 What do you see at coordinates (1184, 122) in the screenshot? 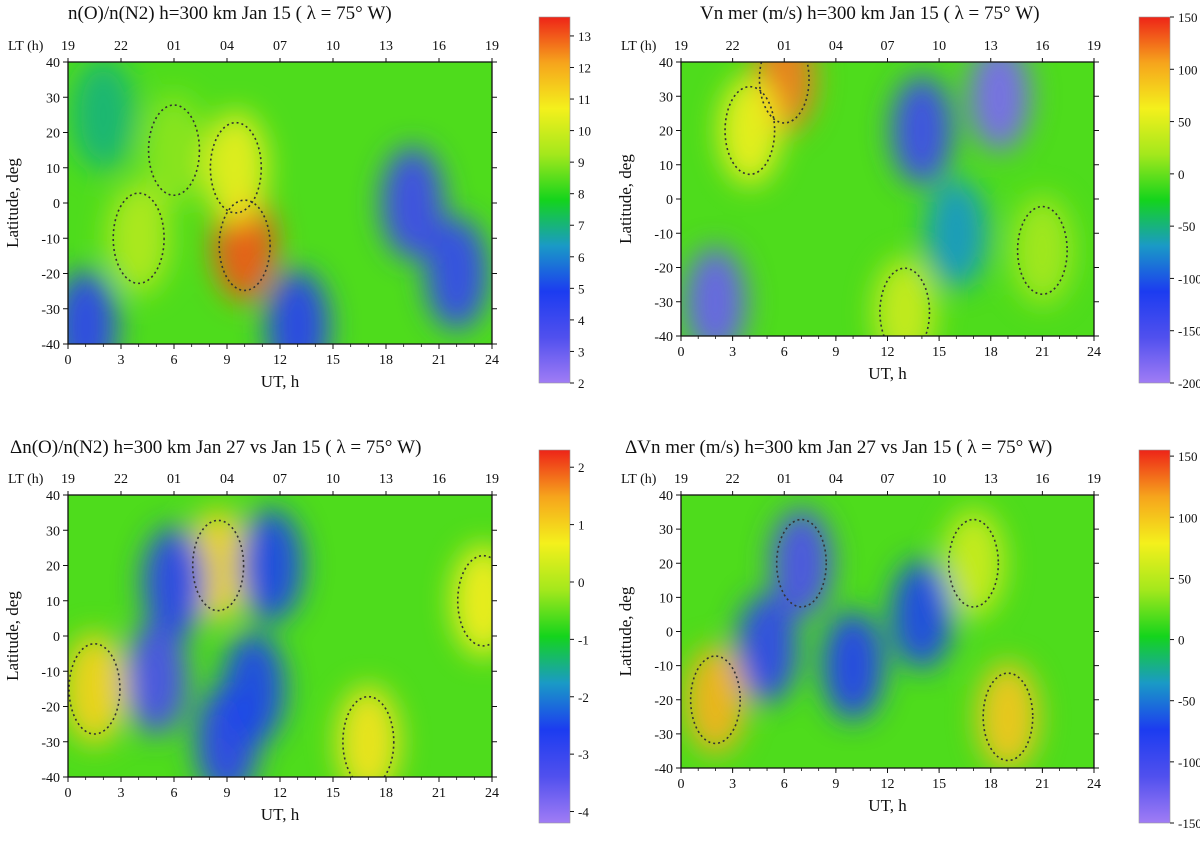
I see `colorbar-tick-label: 50` at bounding box center [1184, 122].